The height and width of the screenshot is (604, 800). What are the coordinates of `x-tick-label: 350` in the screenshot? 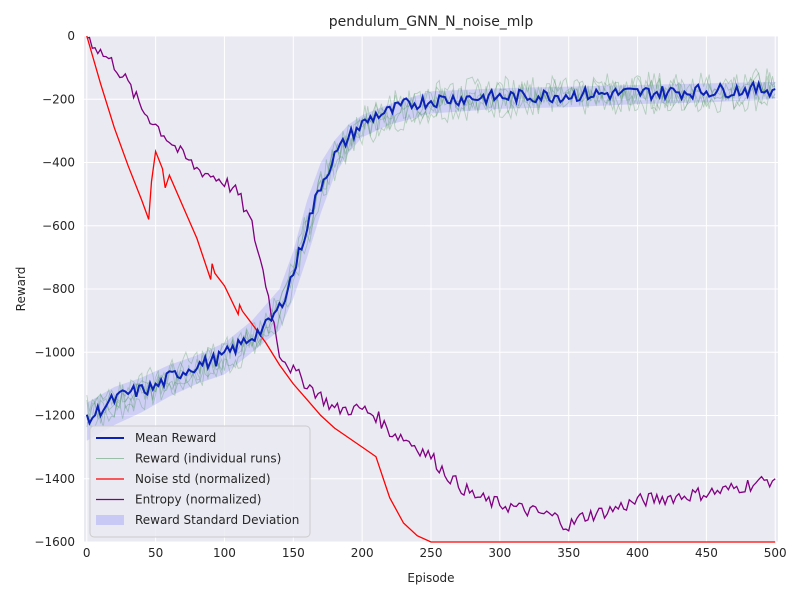 It's located at (568, 553).